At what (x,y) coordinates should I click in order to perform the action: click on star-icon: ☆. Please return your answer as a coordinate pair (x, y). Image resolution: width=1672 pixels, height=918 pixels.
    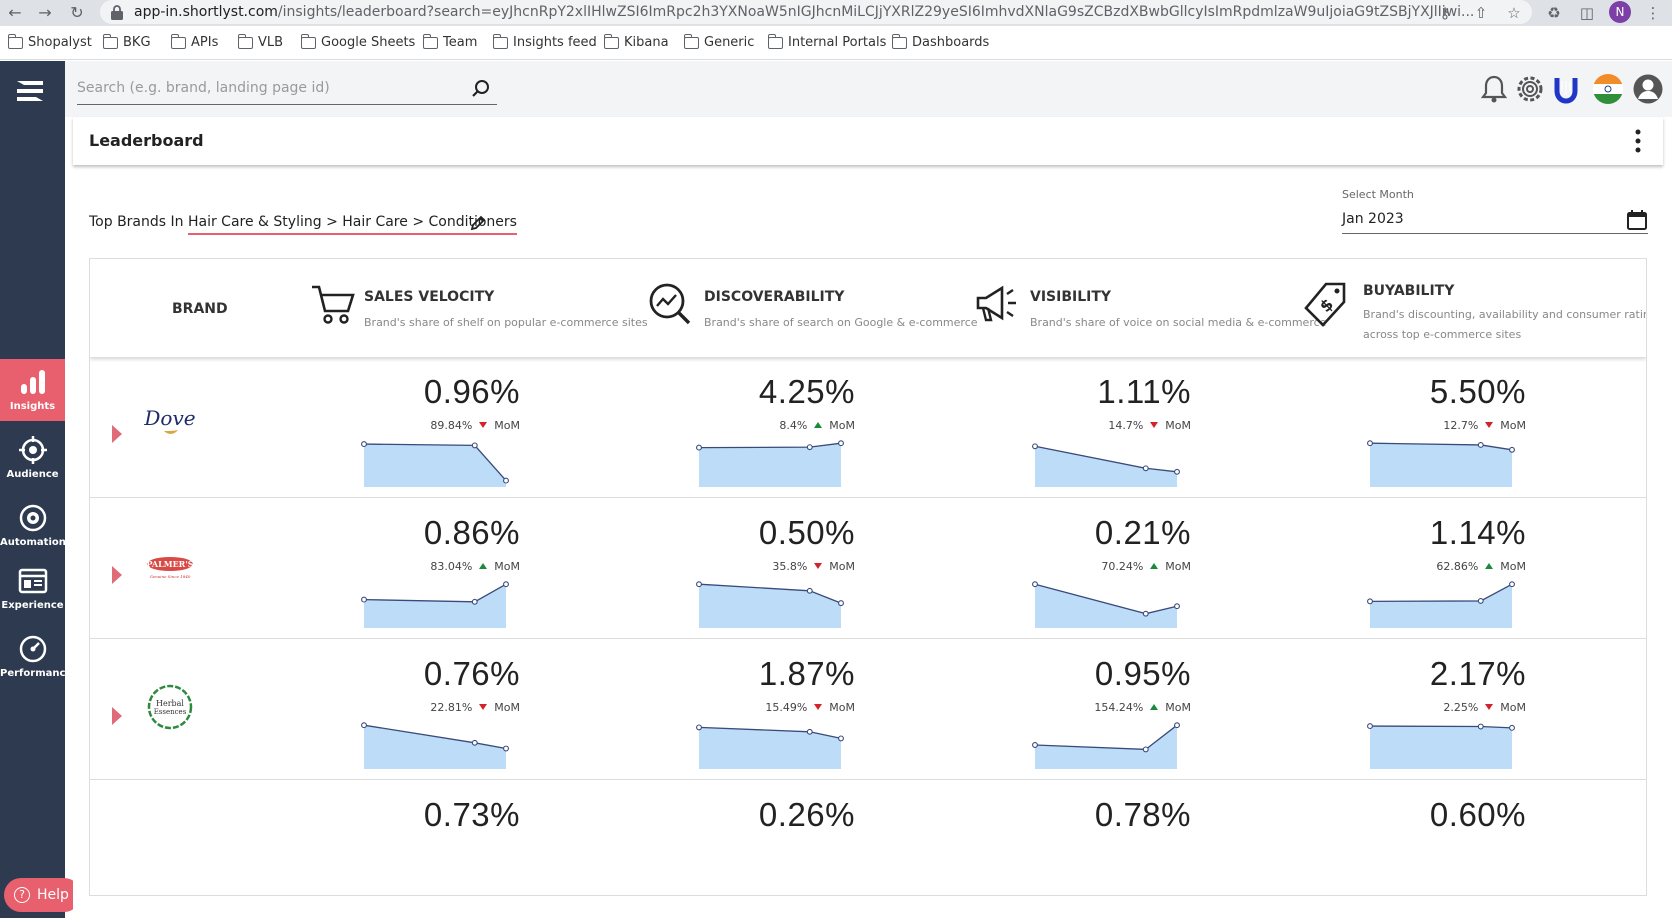
    Looking at the image, I should click on (1514, 13).